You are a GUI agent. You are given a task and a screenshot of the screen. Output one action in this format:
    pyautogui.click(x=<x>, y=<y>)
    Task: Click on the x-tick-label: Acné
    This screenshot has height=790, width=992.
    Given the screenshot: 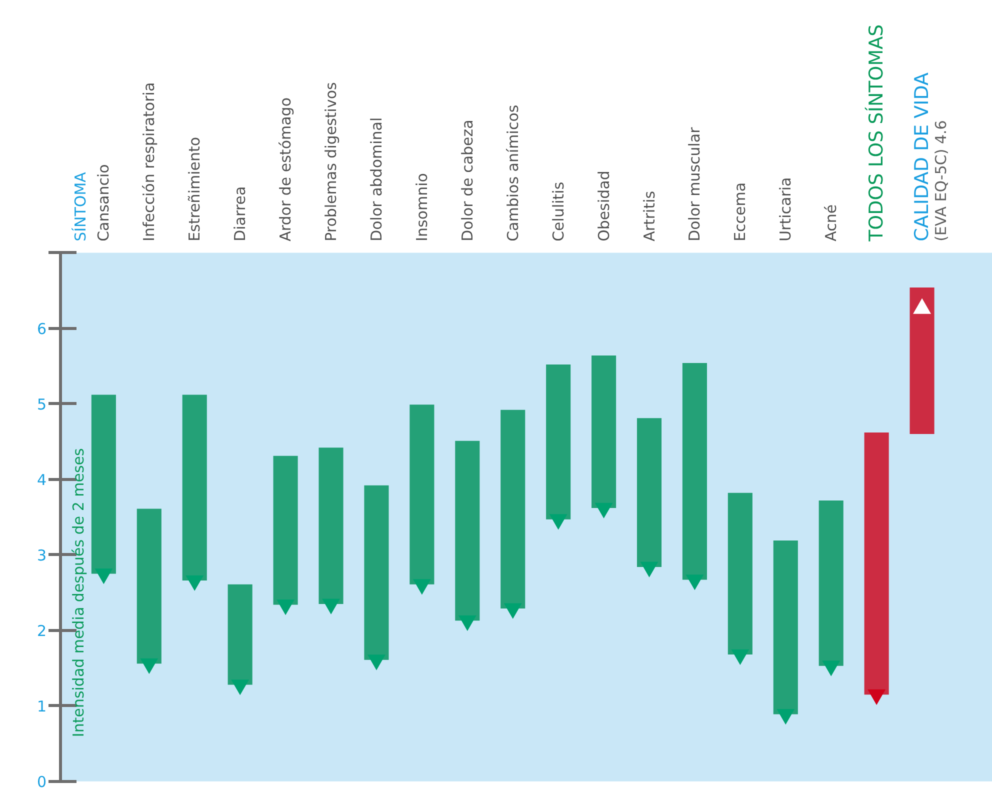 What is the action you would take?
    pyautogui.click(x=831, y=223)
    